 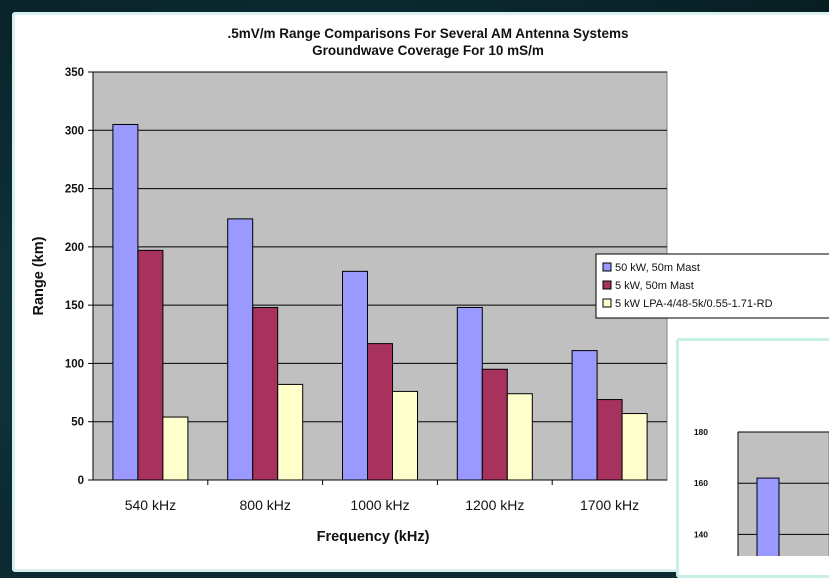 I want to click on secondary-plot-area, so click(x=783, y=493).